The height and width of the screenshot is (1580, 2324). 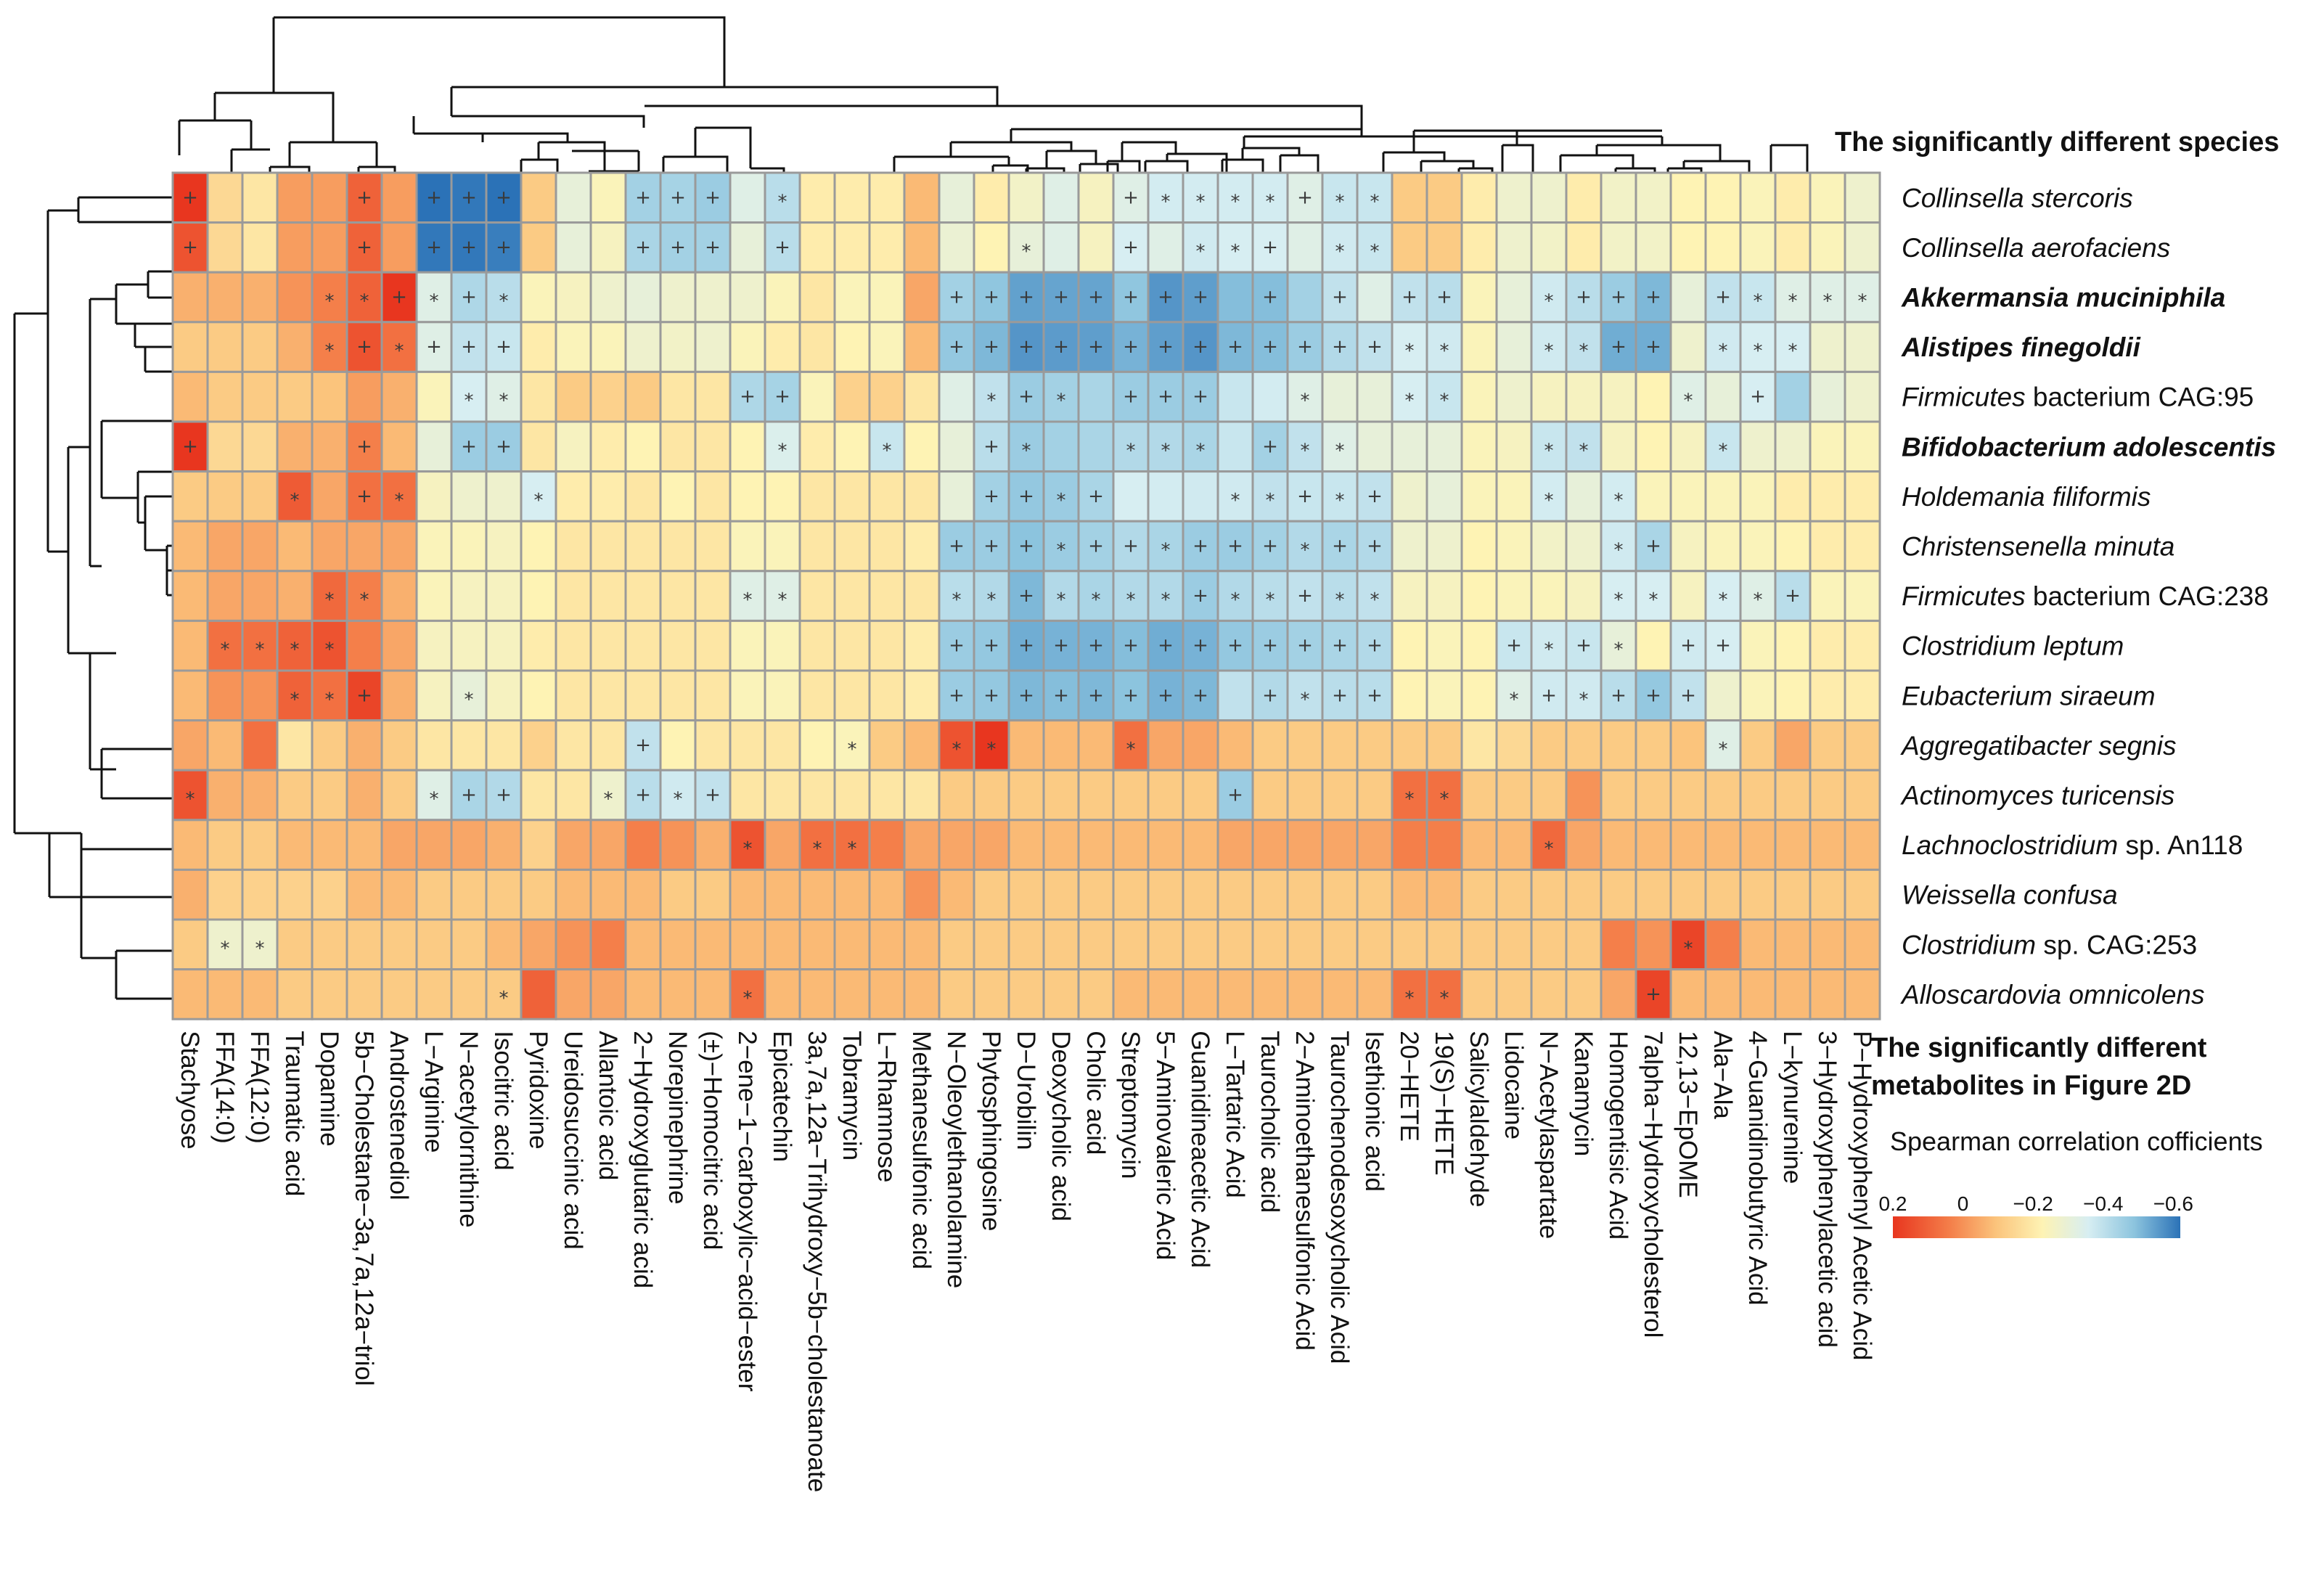 What do you see at coordinates (2029, 696) in the screenshot?
I see `species-label: Eubacterium siraeum` at bounding box center [2029, 696].